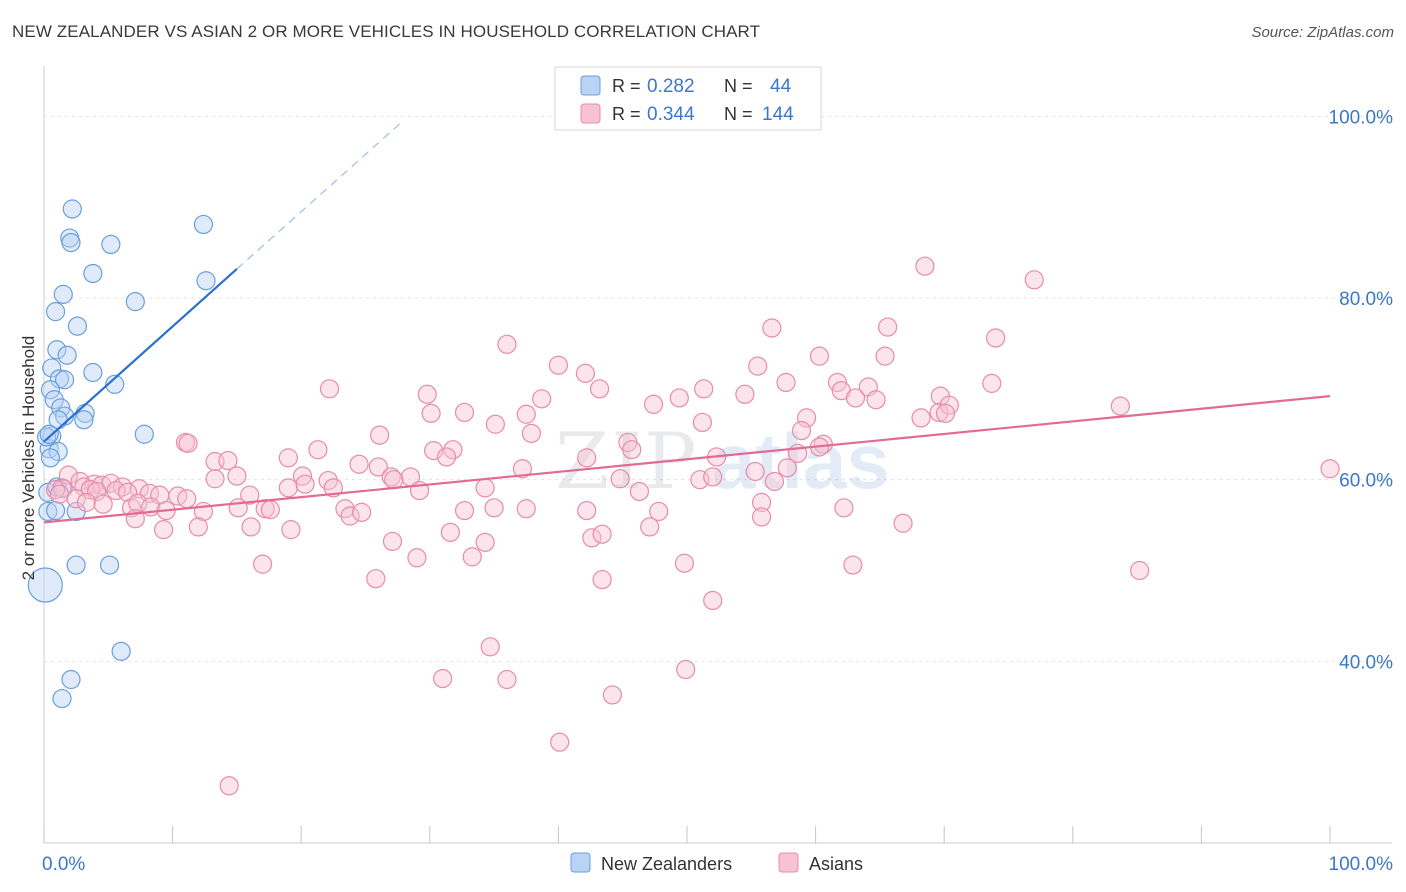  What do you see at coordinates (1361, 864) in the screenshot?
I see `x-tick-label-1: 100.0%` at bounding box center [1361, 864].